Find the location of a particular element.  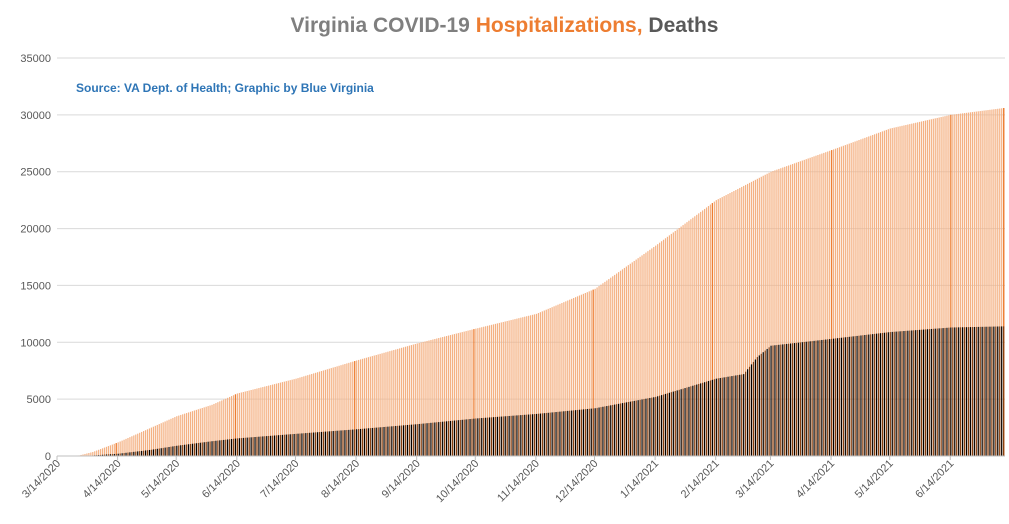

x-tick-label: 11/14/2020 is located at coordinates (518, 481).